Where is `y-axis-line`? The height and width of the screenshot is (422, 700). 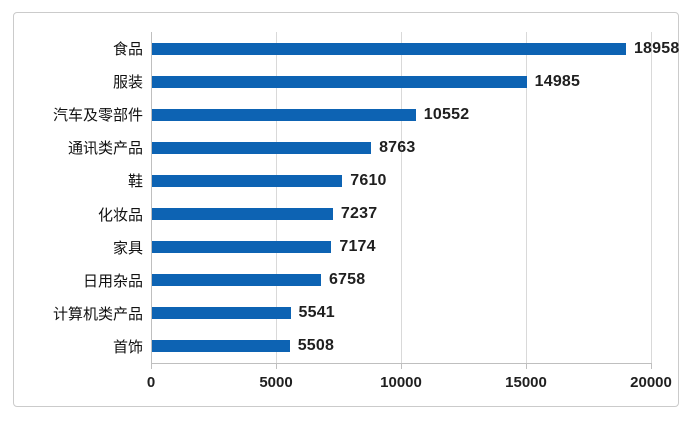 y-axis-line is located at coordinates (151, 197).